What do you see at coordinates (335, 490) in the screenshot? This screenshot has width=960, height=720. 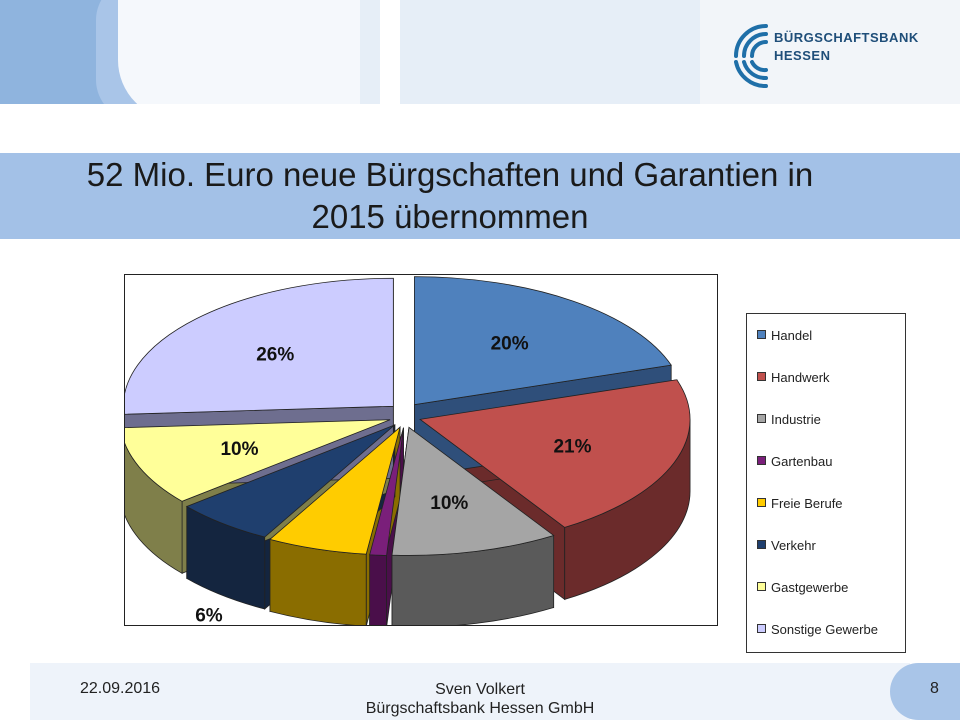 I see `pie-slice-freie-berufe` at bounding box center [335, 490].